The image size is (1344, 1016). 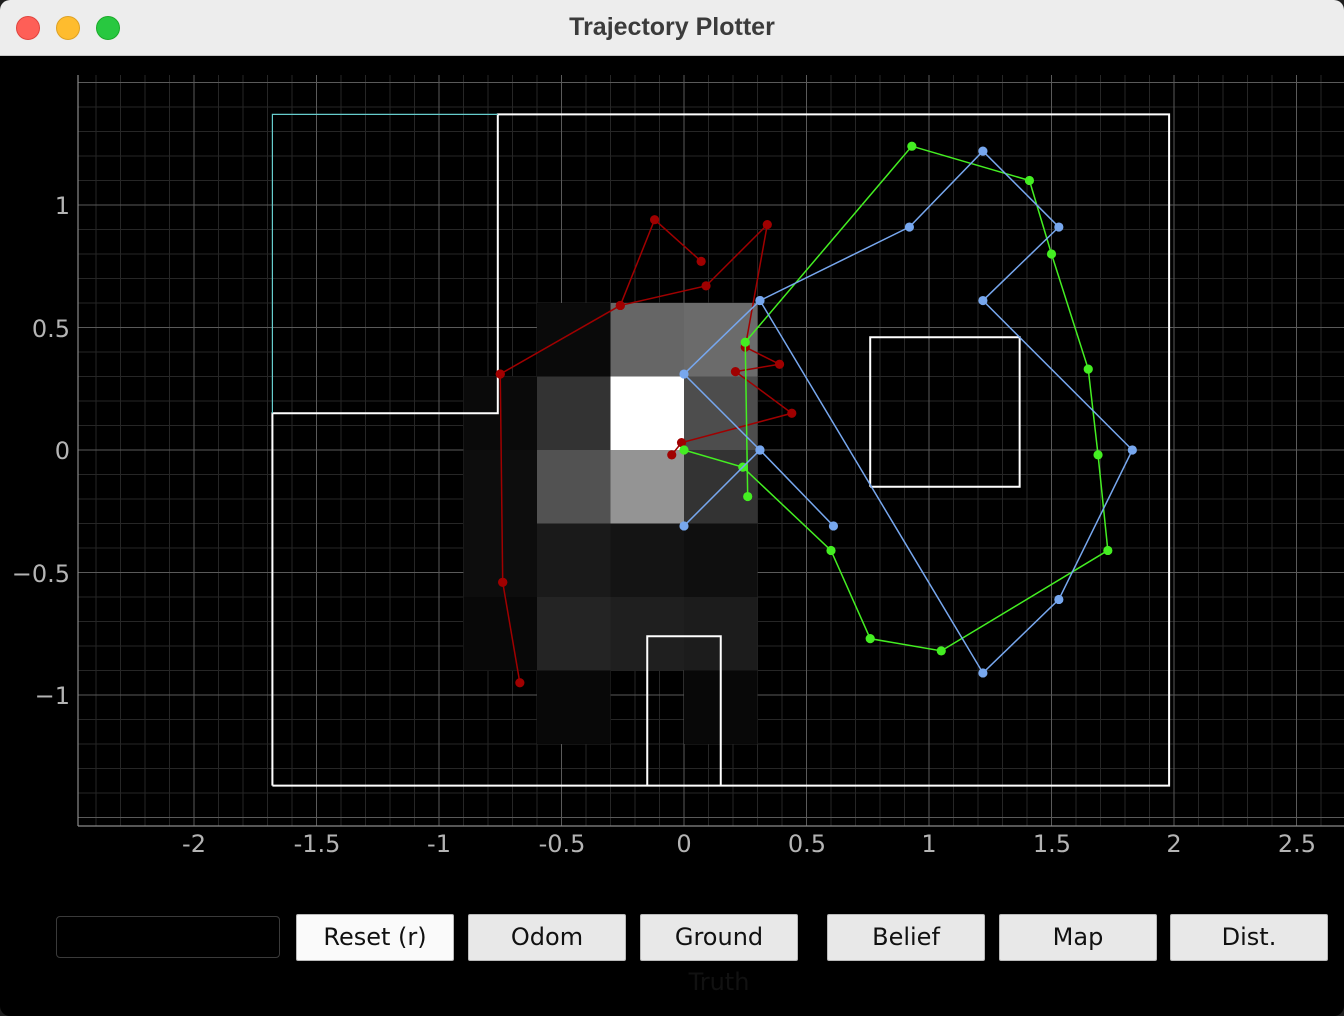 I want to click on maximize-window-button, so click(x=108, y=28).